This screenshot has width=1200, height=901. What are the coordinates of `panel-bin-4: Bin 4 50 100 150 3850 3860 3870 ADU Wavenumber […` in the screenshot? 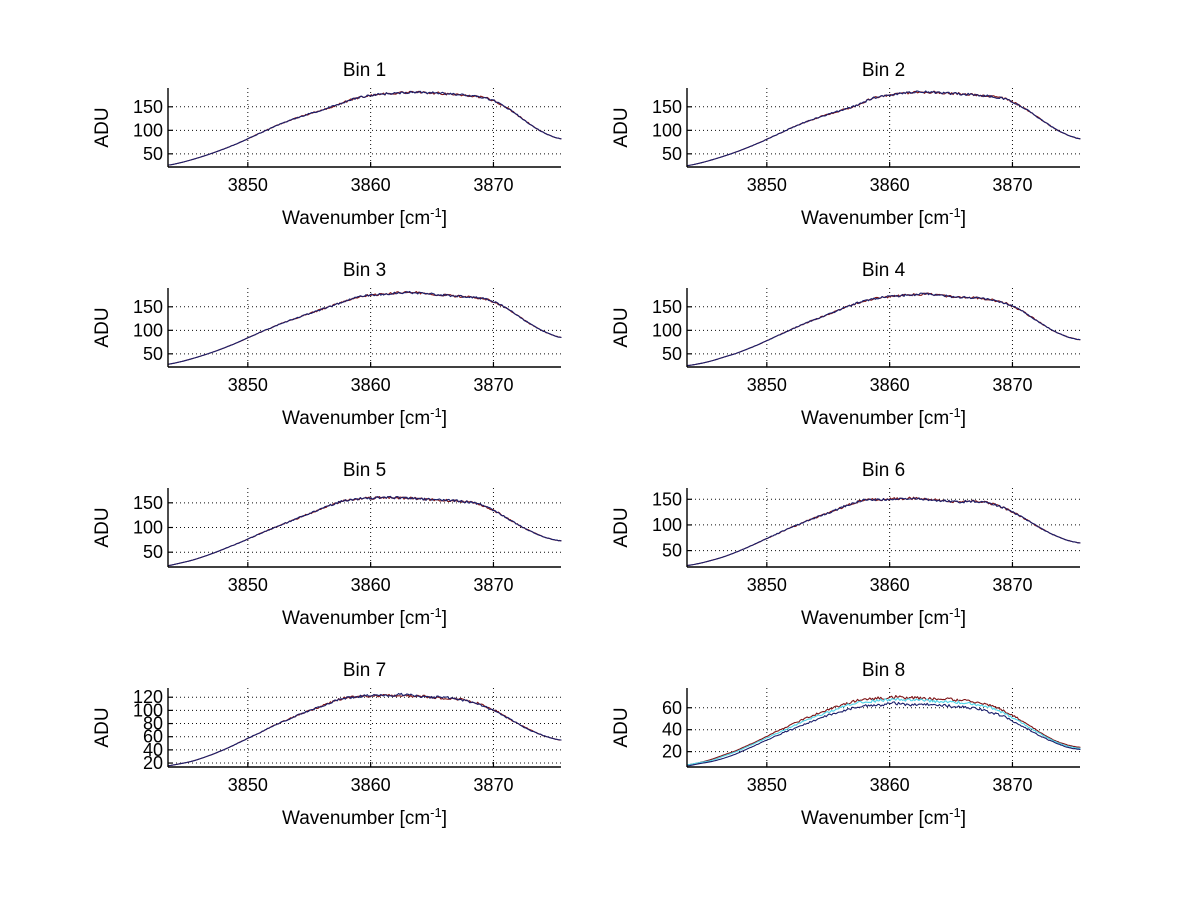 It's located at (846, 344).